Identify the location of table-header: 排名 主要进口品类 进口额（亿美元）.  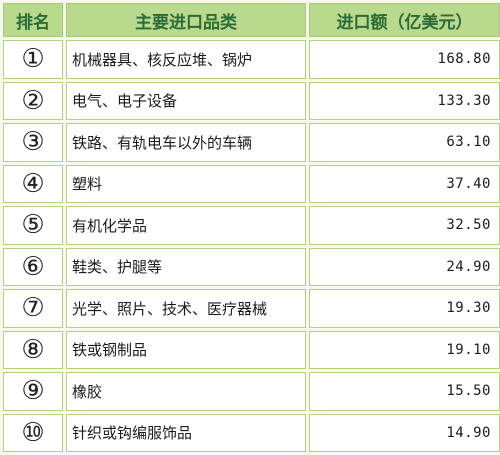
(251, 20).